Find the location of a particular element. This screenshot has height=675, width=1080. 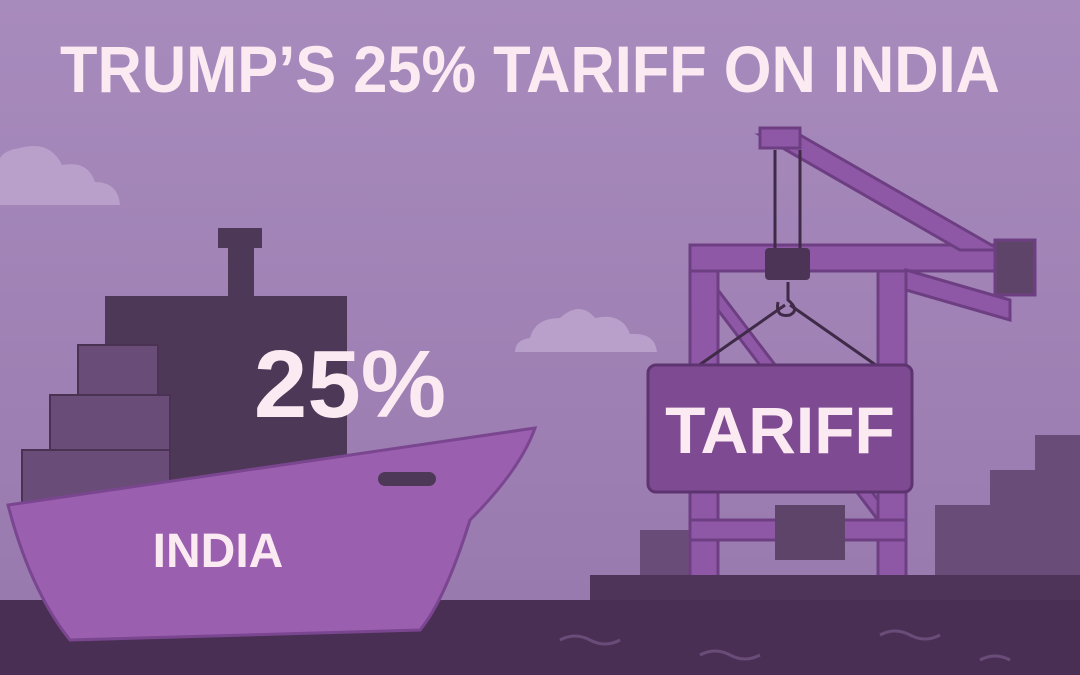

tariff-label: TARIFF is located at coordinates (780, 430).